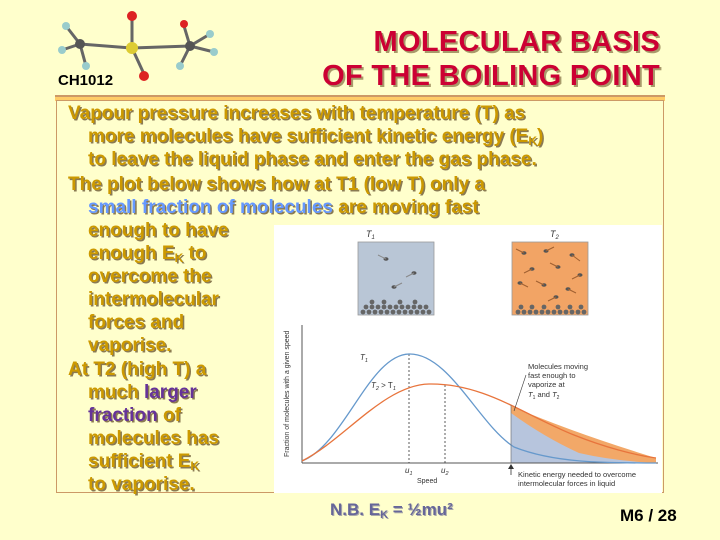 Image resolution: width=720 pixels, height=540 pixels. I want to click on p3-line-1: At T2 (high T) a, so click(137, 369).